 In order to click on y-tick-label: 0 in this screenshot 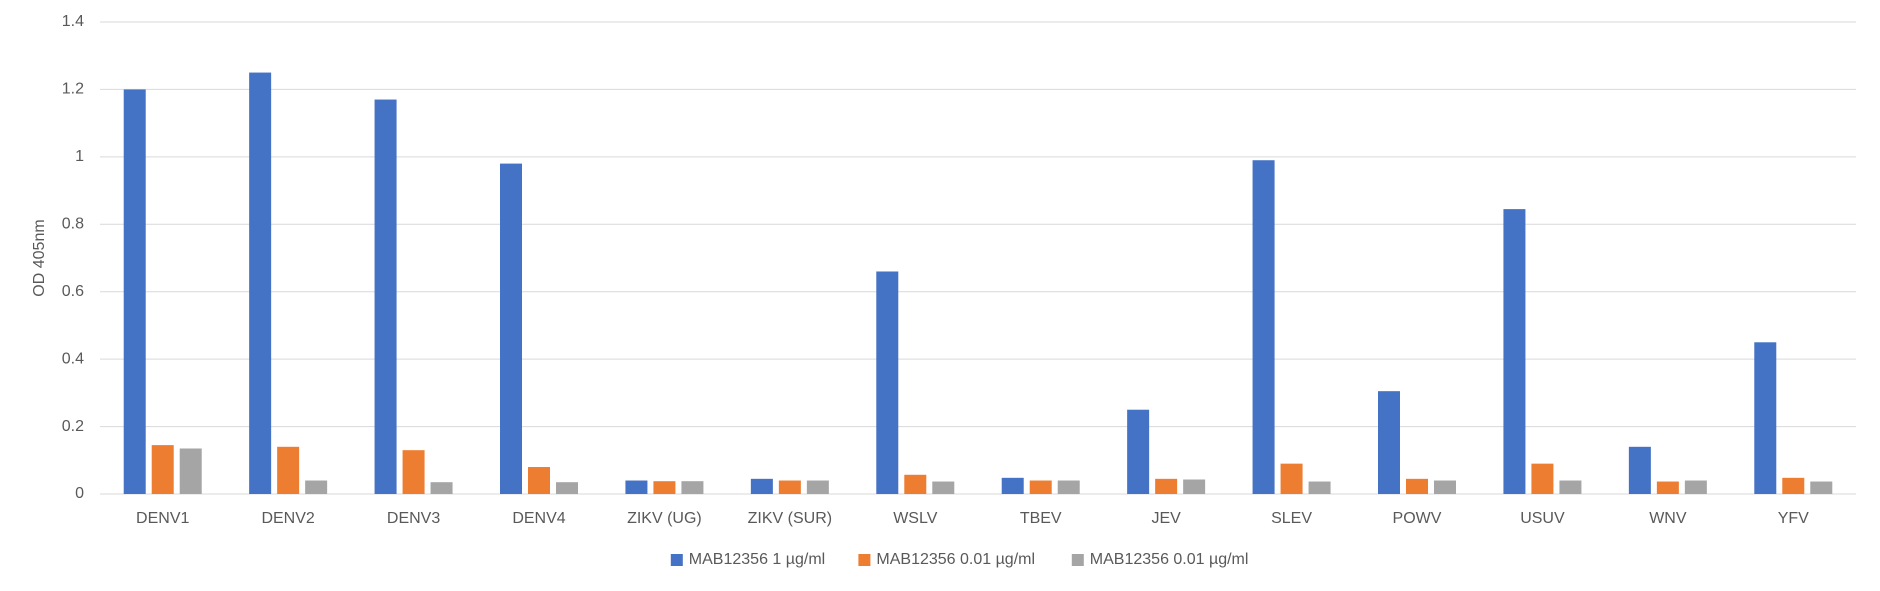, I will do `click(79, 493)`.